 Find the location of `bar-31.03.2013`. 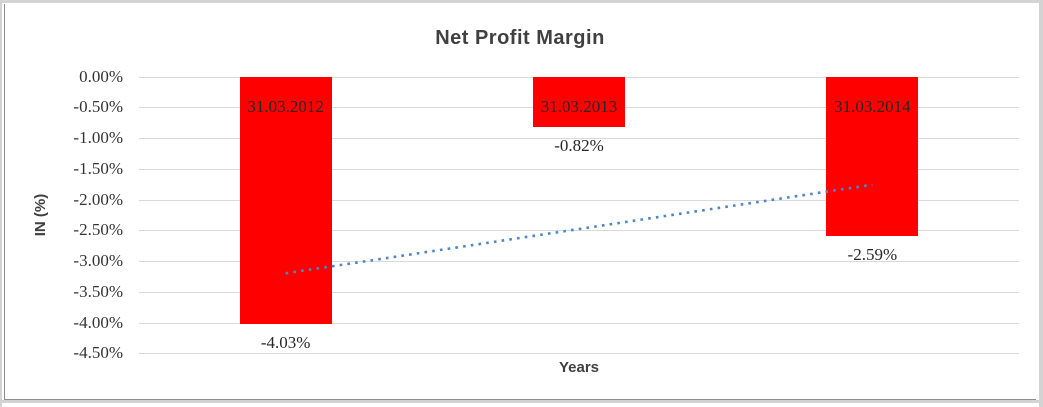

bar-31.03.2013 is located at coordinates (579, 101).